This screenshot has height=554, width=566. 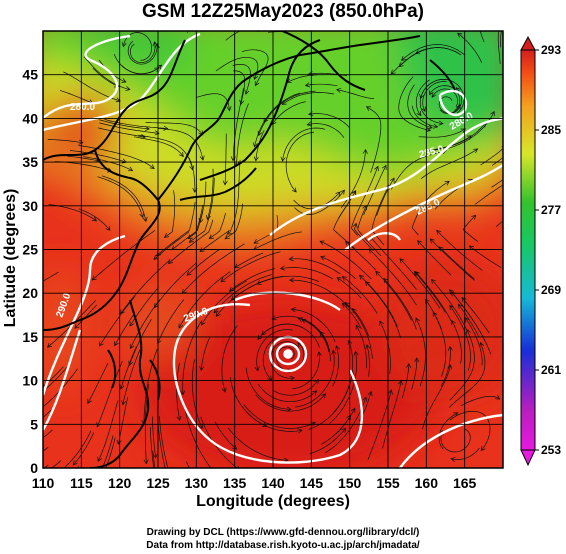 I want to click on x-tick-label: 115, so click(x=81, y=483).